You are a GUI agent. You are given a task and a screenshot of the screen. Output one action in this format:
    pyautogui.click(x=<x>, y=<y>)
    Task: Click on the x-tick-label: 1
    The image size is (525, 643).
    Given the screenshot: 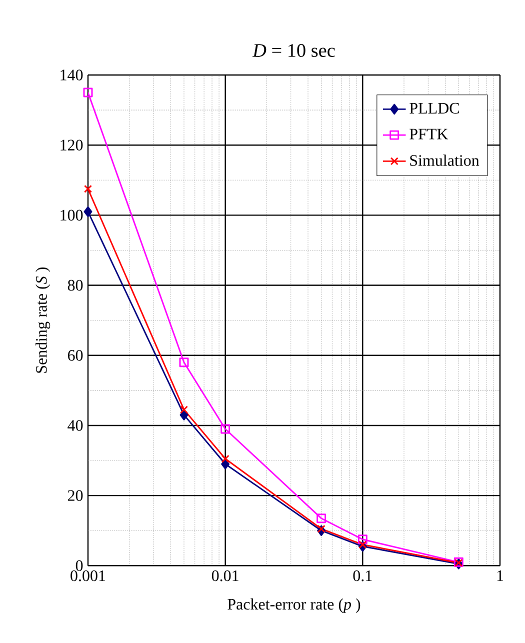 What is the action you would take?
    pyautogui.click(x=500, y=575)
    